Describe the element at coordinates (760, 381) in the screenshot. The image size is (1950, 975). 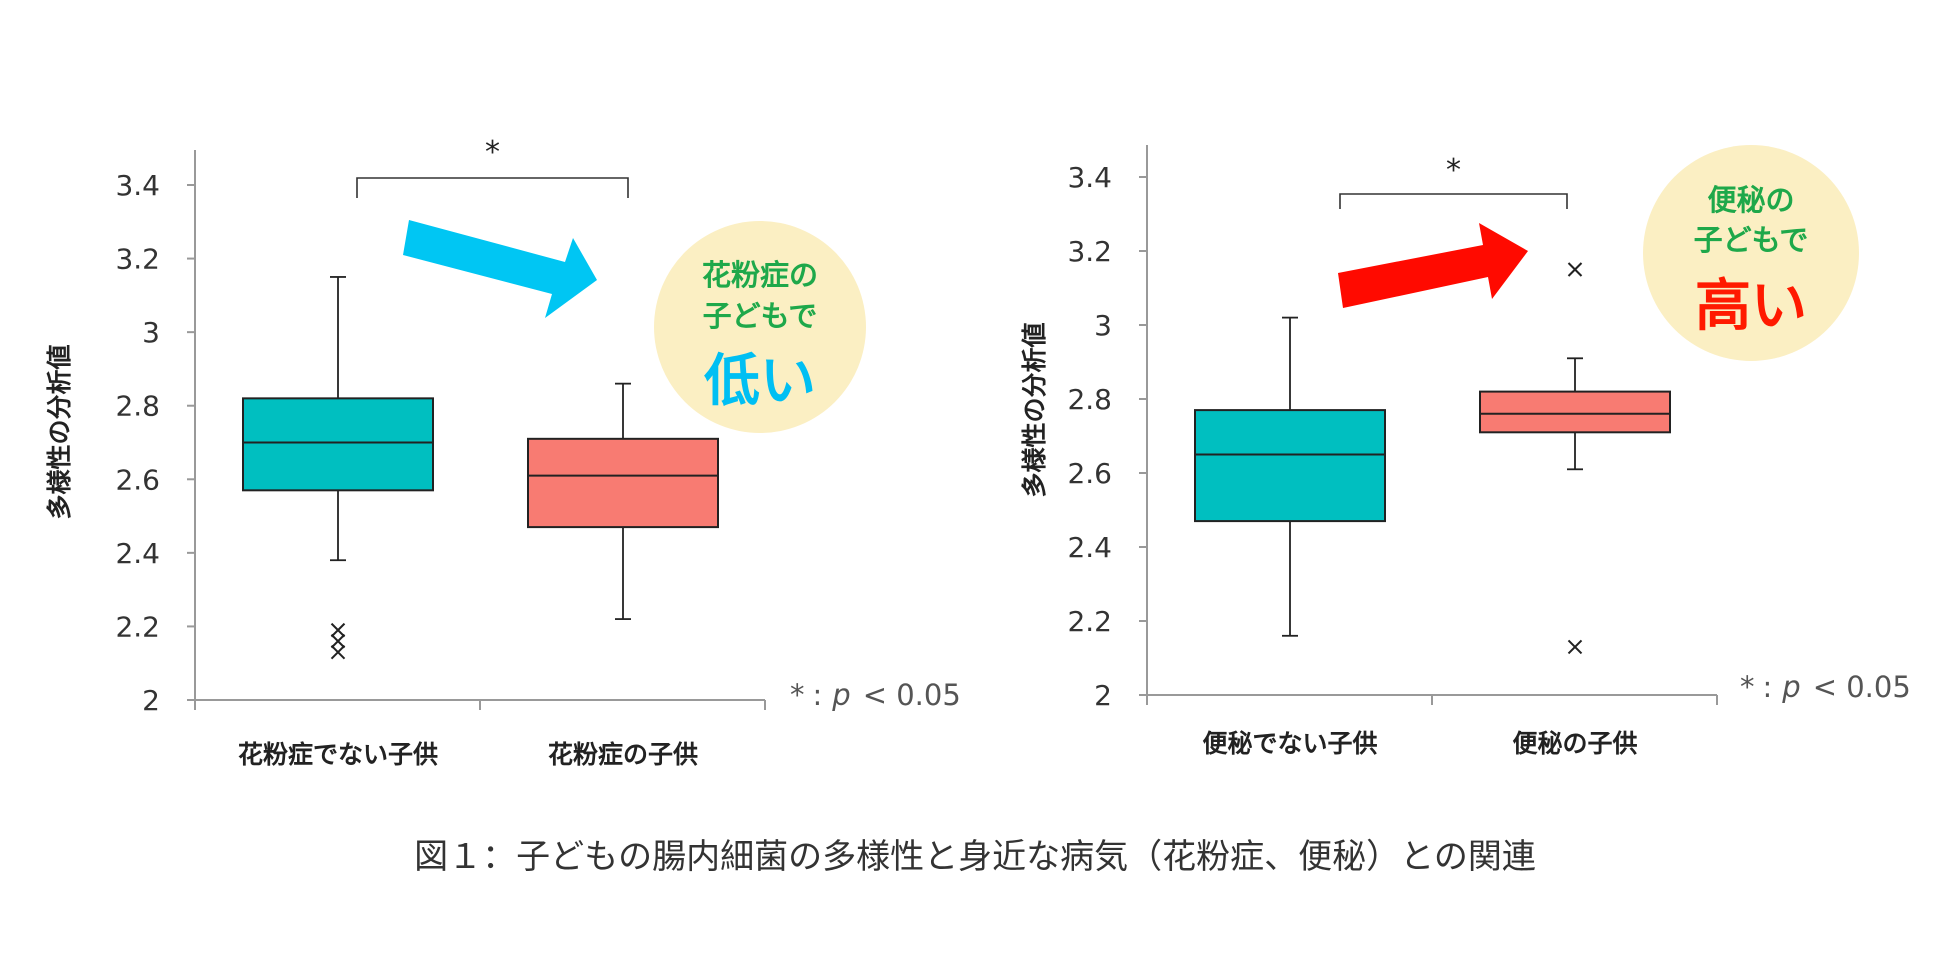
I see `callout-emphasis: 低い` at that location.